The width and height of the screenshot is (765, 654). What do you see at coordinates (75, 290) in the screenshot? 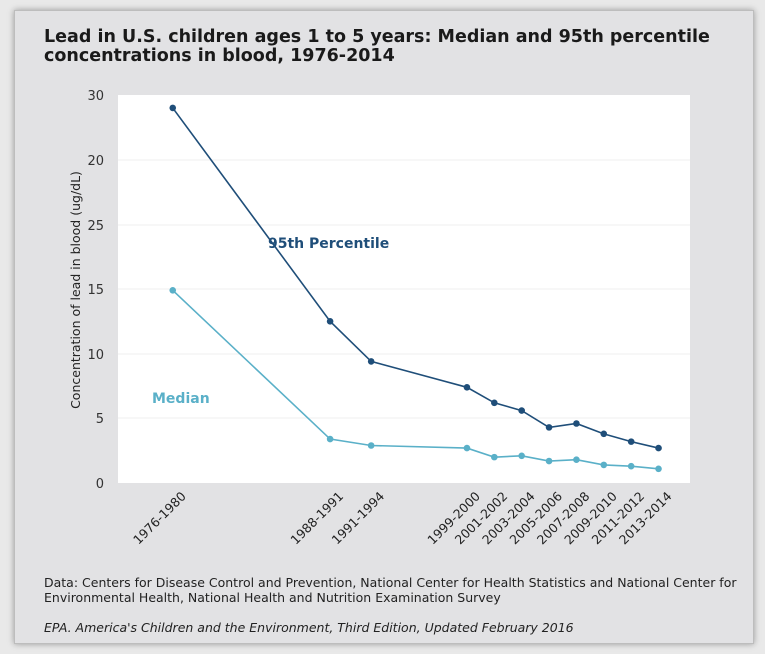
I see `y-axis-label: Concentration of lead in blood (ug/dL)` at bounding box center [75, 290].